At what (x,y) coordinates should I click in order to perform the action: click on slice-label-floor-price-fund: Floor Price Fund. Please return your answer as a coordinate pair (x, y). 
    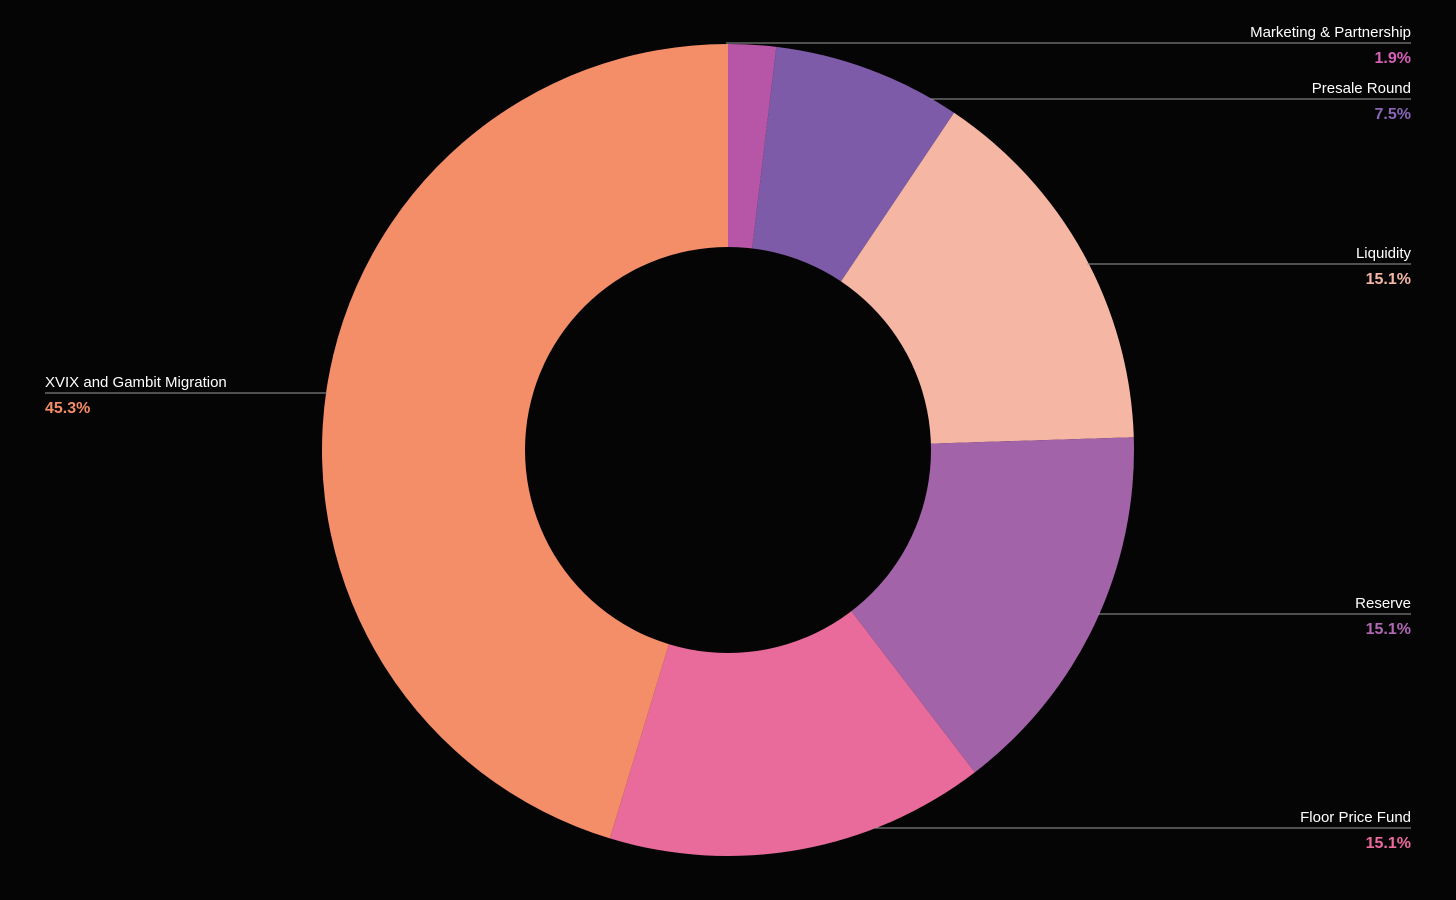
    Looking at the image, I should click on (1355, 817).